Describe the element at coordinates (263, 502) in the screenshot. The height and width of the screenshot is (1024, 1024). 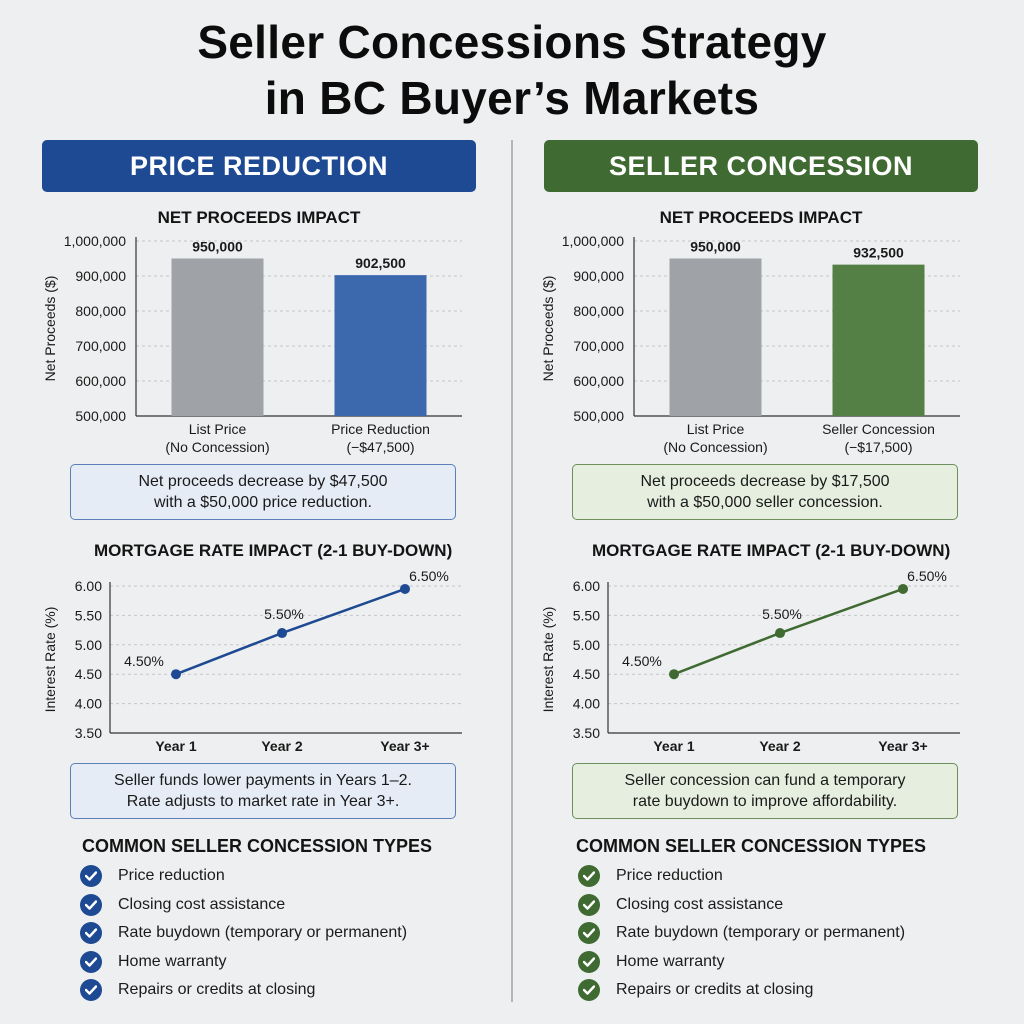
I see `note-line: with a $50,000 price reduction.` at that location.